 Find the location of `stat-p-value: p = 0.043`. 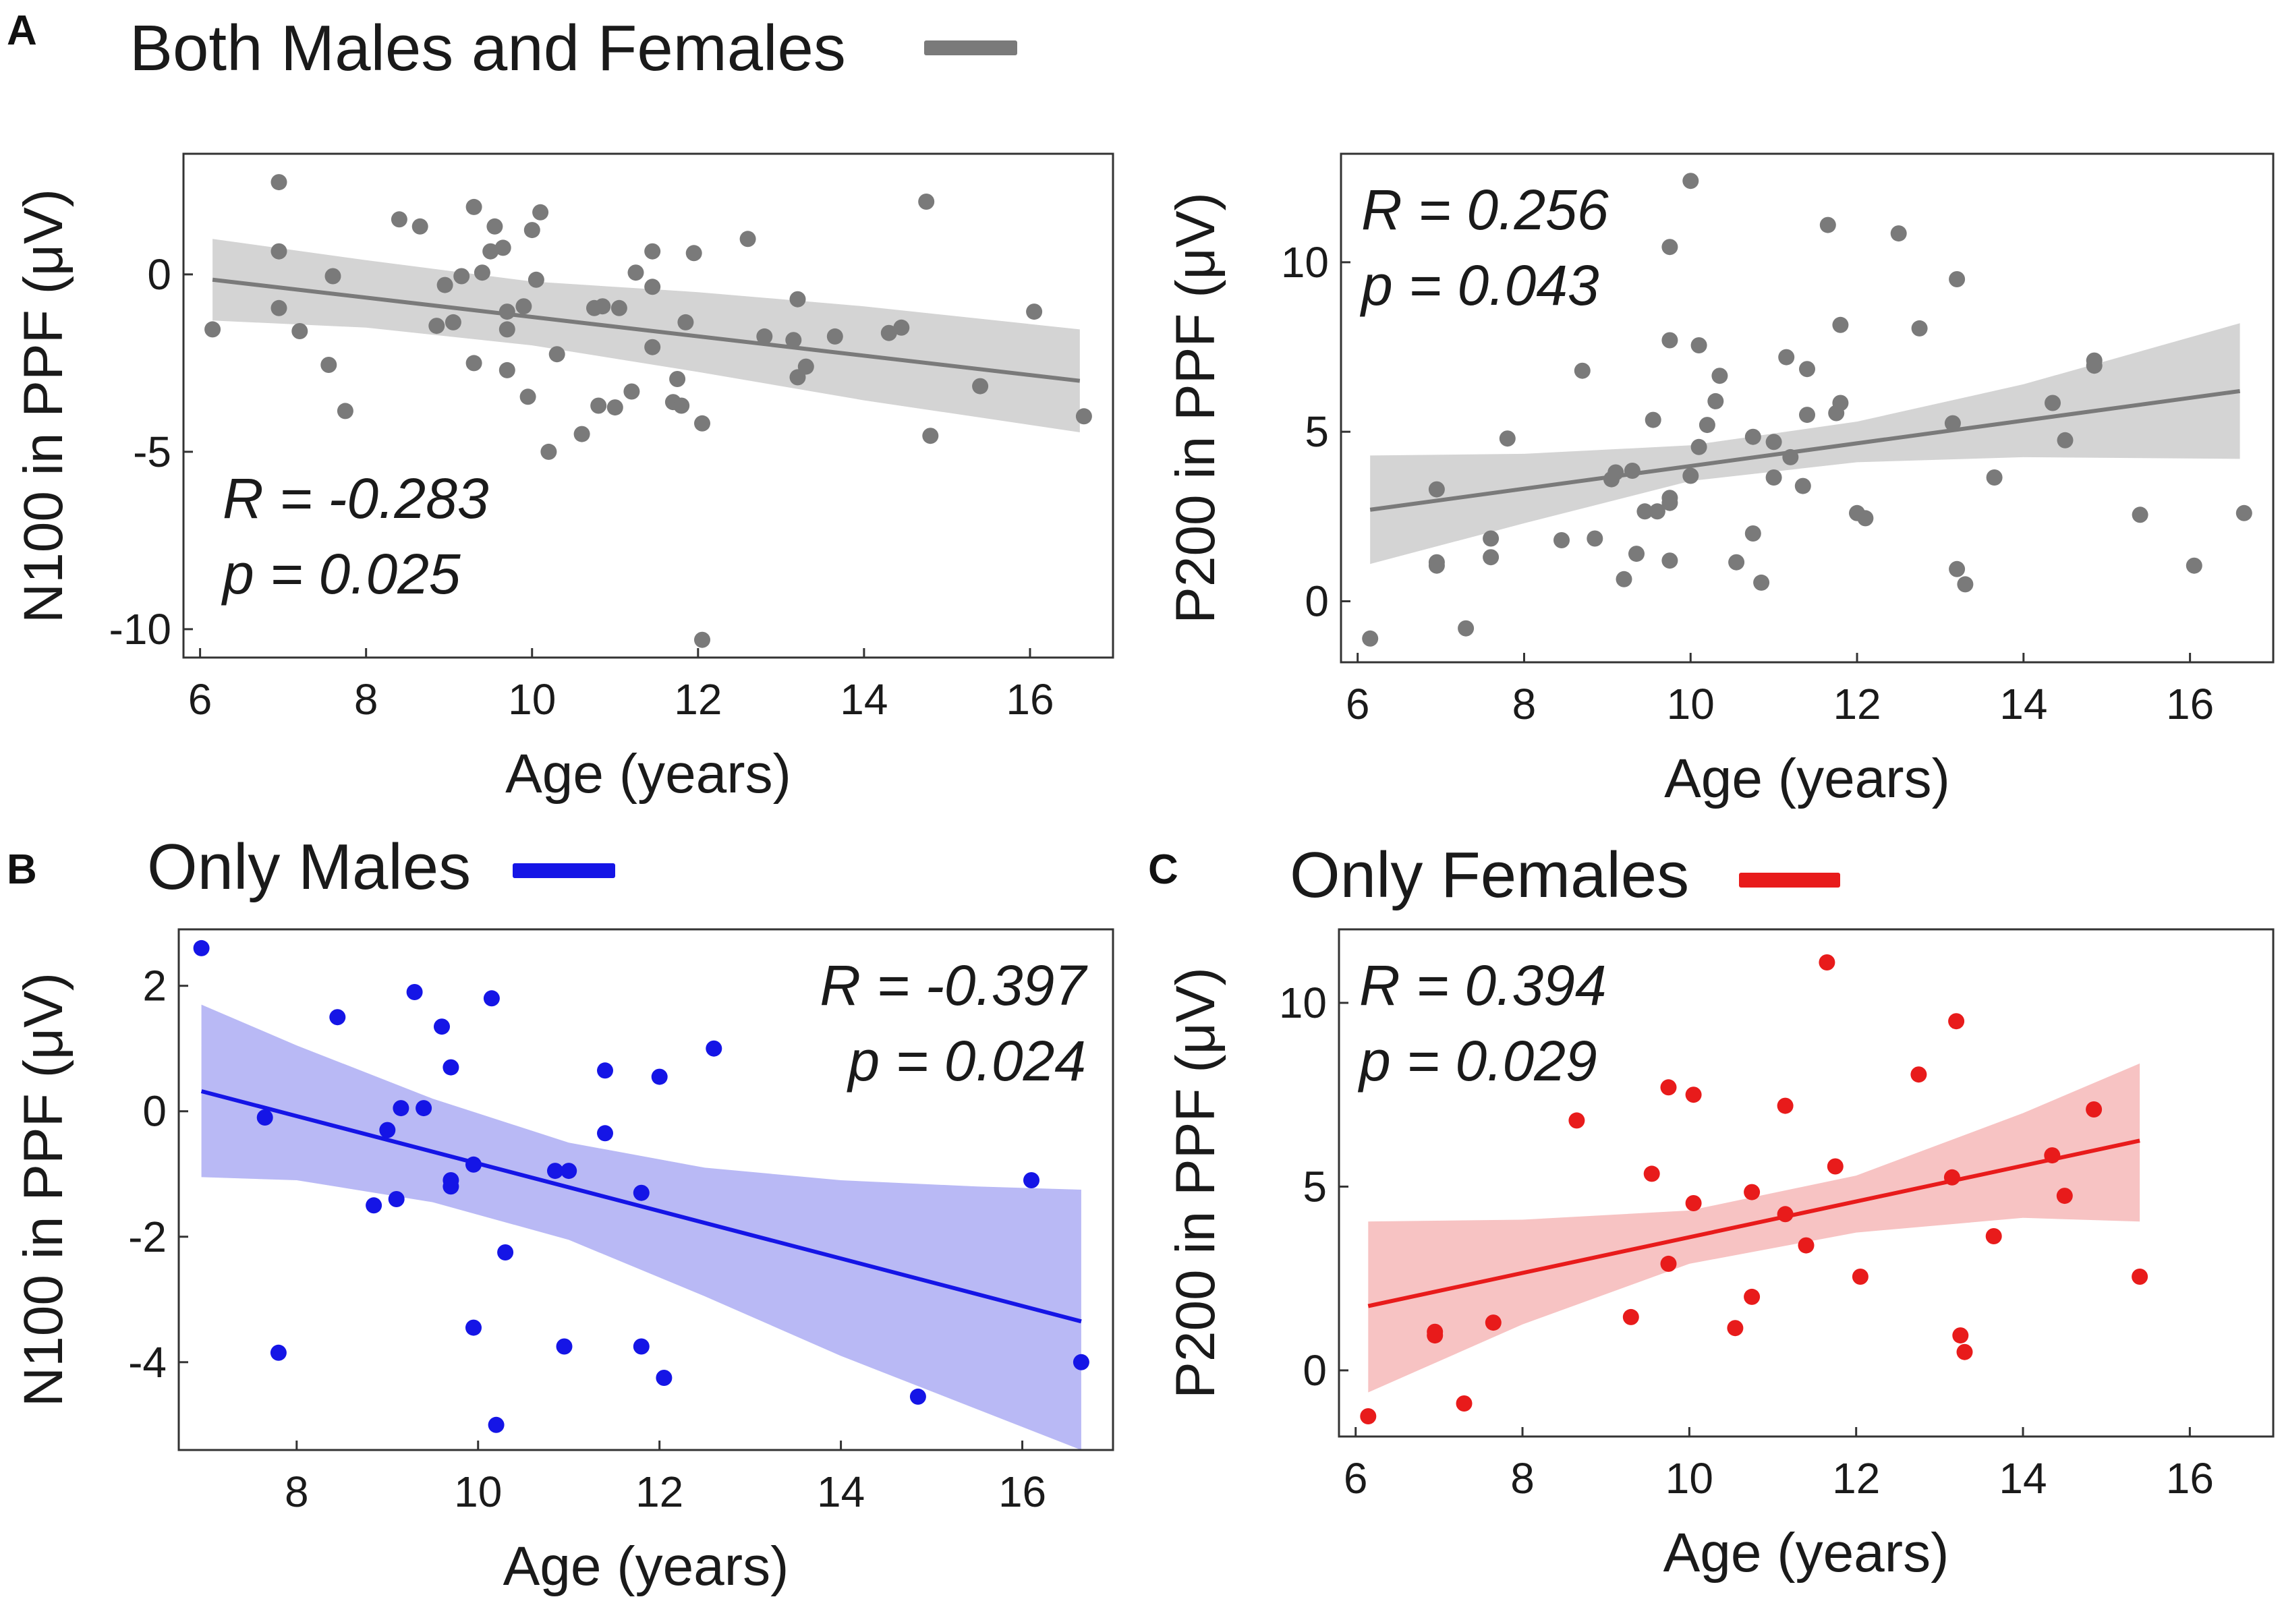

stat-p-value: p = 0.043 is located at coordinates (1479, 285).